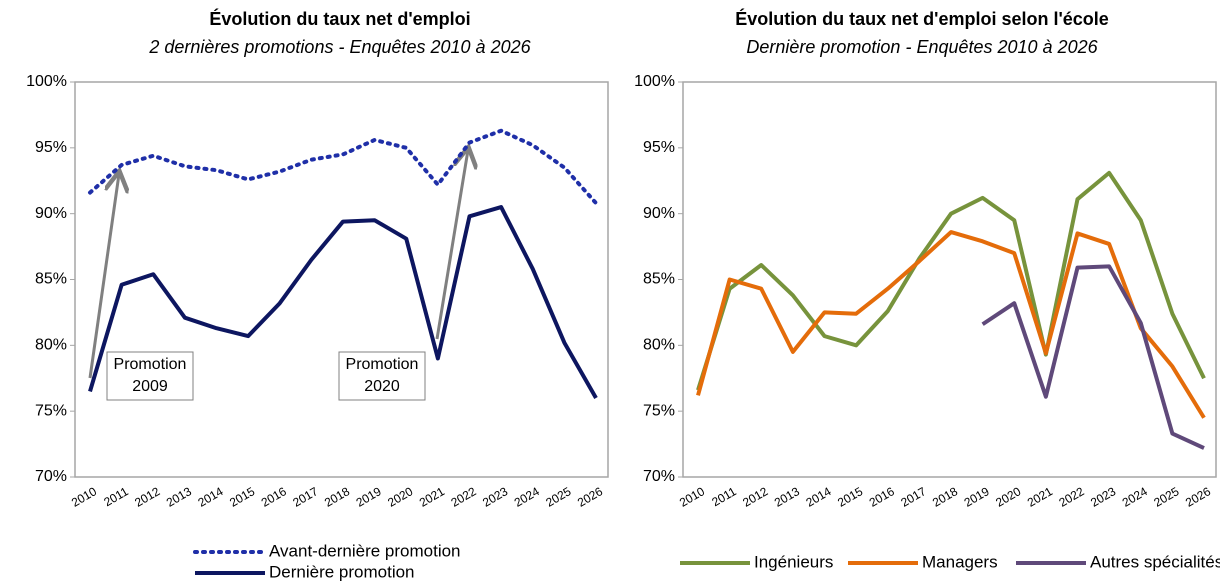 This screenshot has width=1220, height=585. Describe the element at coordinates (150, 386) in the screenshot. I see `annotation-text: 2009` at that location.